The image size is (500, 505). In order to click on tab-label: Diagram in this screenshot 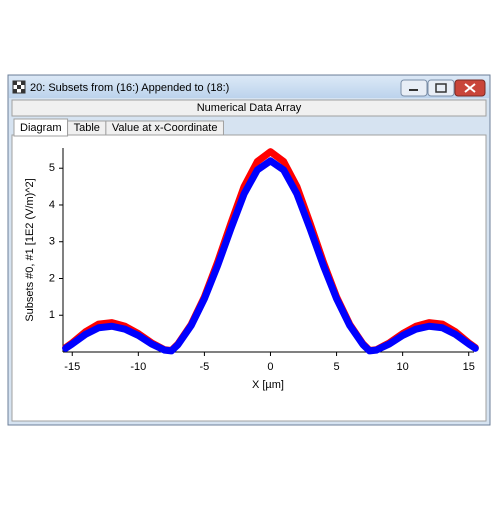, I will do `click(41, 128)`.